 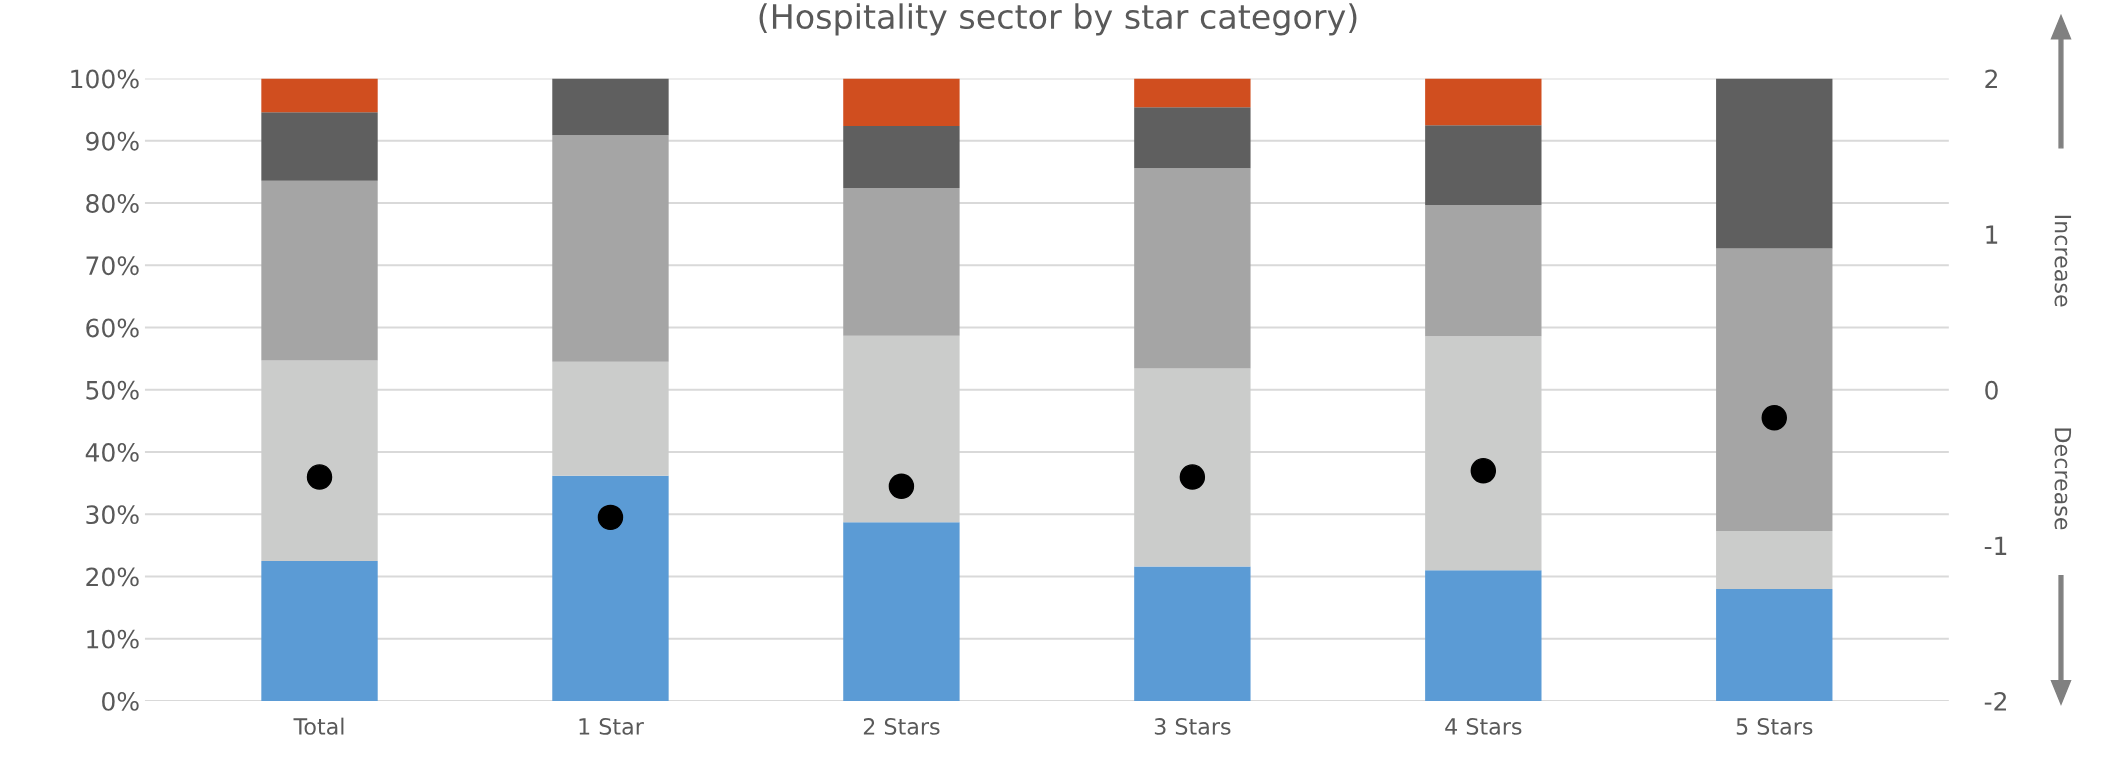 What do you see at coordinates (105, 79) in the screenshot?
I see `y-tick-label: 100%` at bounding box center [105, 79].